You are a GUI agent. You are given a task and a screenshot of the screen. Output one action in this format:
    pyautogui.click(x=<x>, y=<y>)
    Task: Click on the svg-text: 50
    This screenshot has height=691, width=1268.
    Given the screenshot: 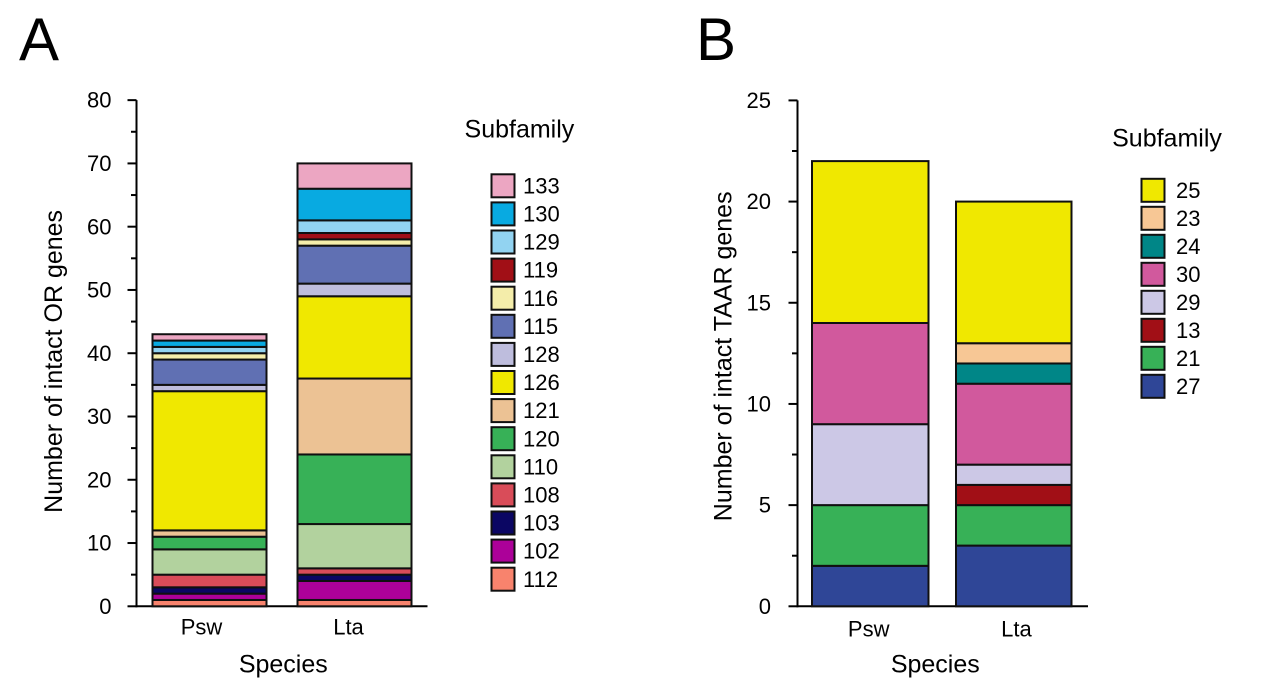 What is the action you would take?
    pyautogui.click(x=99, y=290)
    